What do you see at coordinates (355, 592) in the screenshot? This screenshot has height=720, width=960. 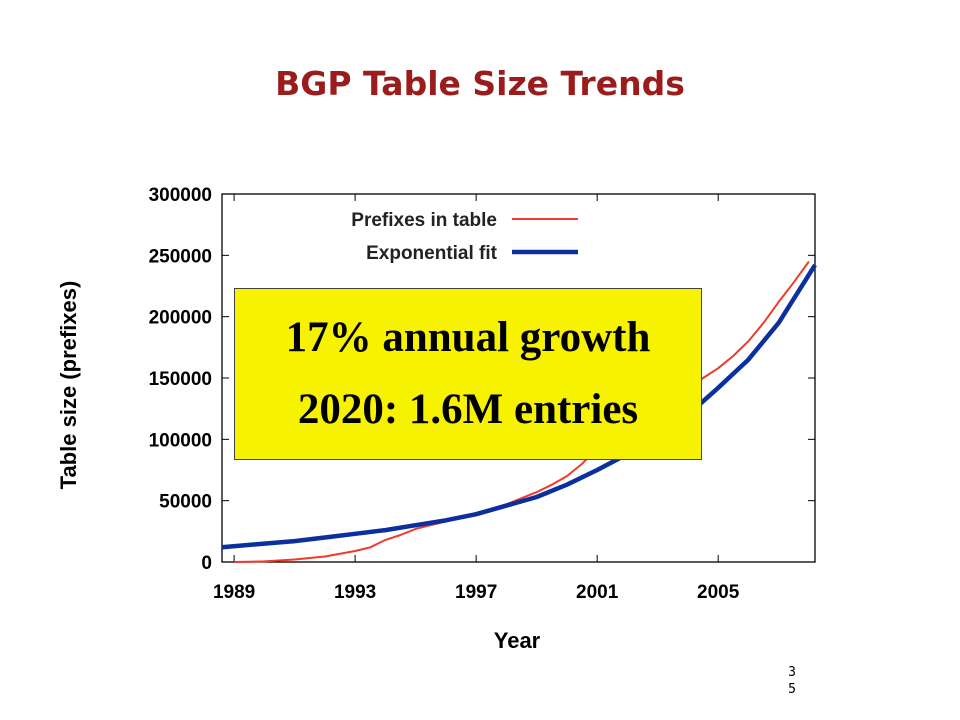 I see `x-tick-label: 1993` at bounding box center [355, 592].